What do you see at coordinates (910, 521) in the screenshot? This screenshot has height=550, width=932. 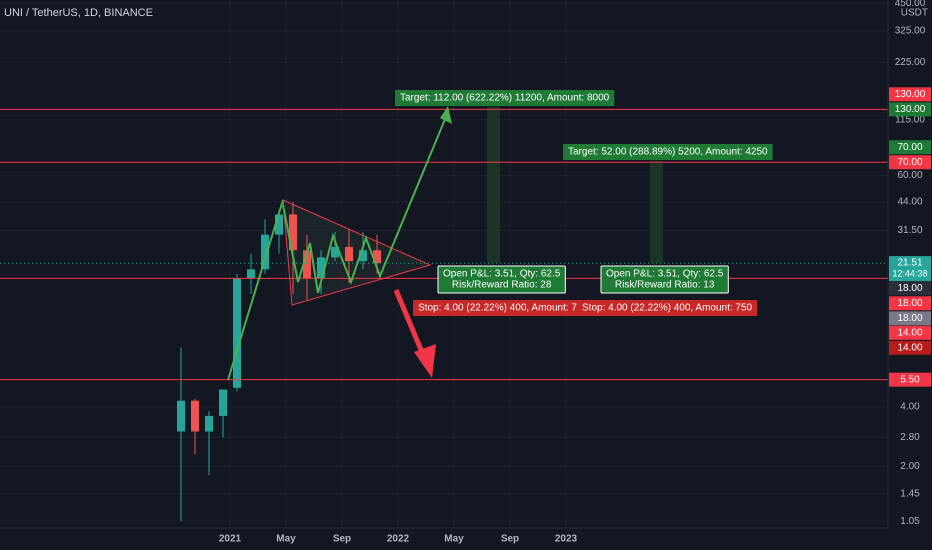 I see `y-tick-label: 1.05` at bounding box center [910, 521].